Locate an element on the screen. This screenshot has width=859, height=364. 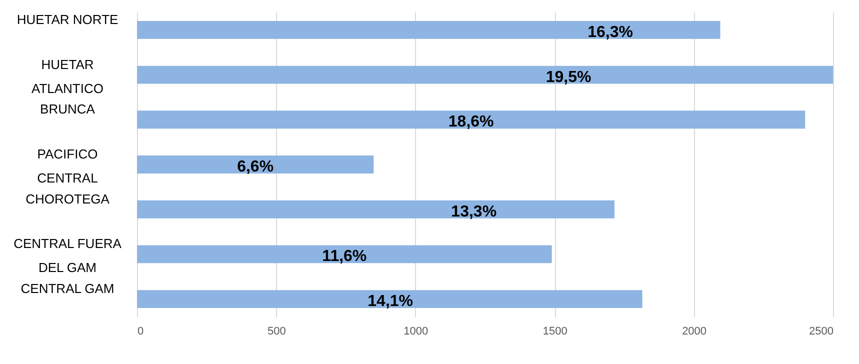
annotation: 13,3% is located at coordinates (474, 211).